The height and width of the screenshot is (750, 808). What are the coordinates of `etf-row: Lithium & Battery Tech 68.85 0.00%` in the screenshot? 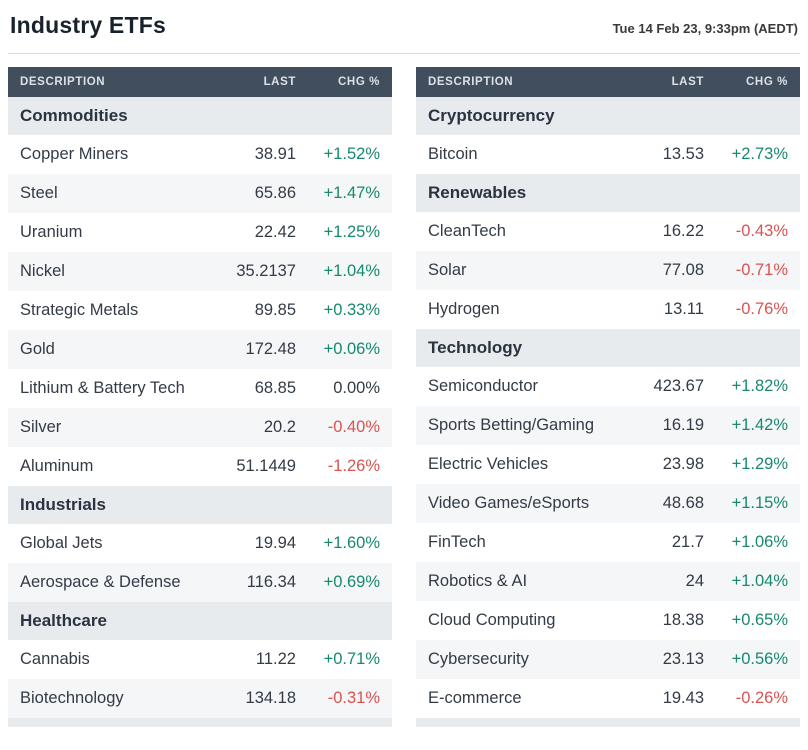 It's located at (200, 388).